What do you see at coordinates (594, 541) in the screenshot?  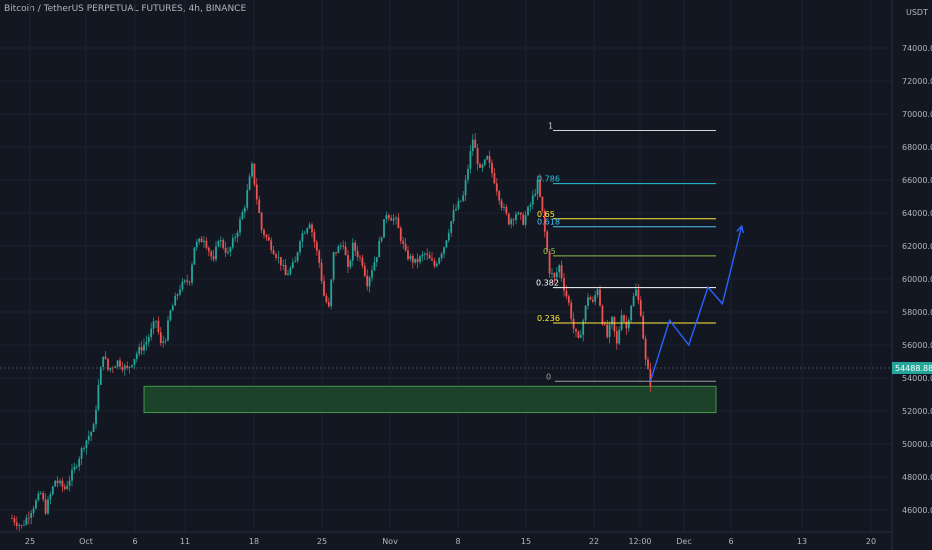 I see `x-tick-label: 22` at bounding box center [594, 541].